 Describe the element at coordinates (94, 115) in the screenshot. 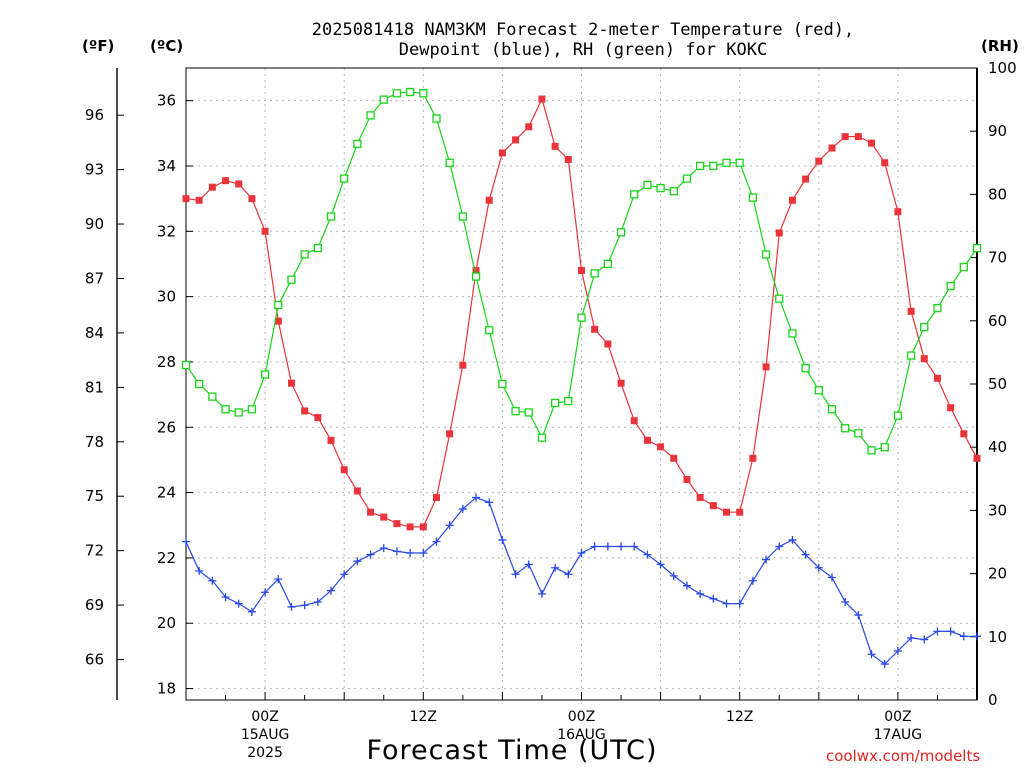

I see `fahrenheit-tick-label: 96` at that location.